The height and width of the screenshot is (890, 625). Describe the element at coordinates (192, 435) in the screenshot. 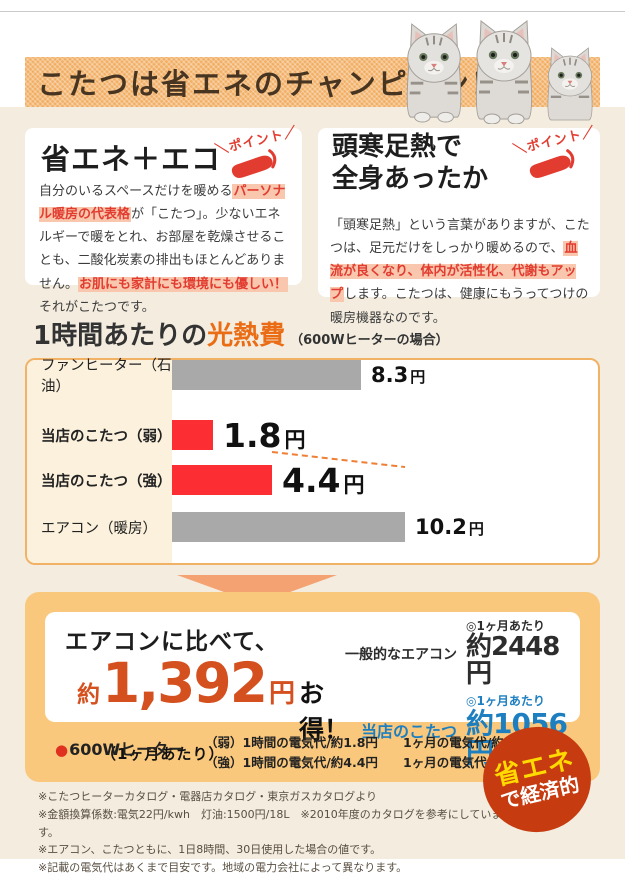

I see `bar-kotatsu-low` at that location.